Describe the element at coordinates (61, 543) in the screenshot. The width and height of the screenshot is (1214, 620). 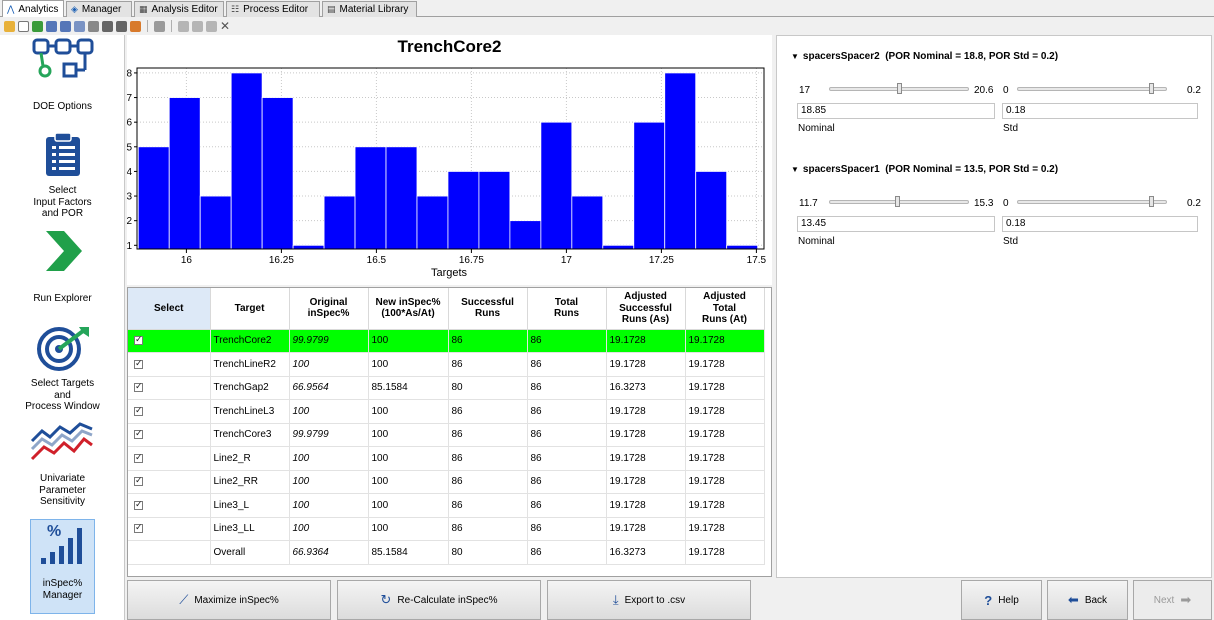
I see `inspec-manager-icon: %` at that location.